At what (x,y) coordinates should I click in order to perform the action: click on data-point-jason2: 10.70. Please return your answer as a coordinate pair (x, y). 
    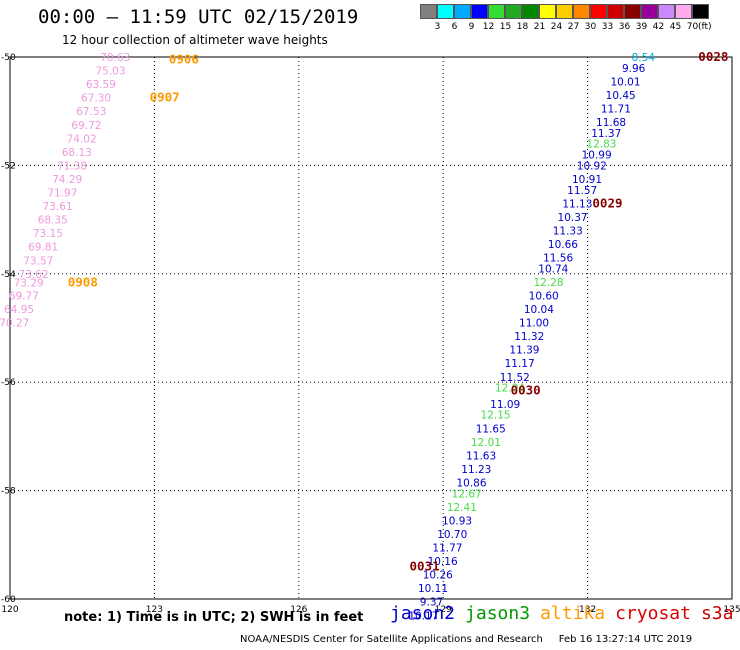
    Looking at the image, I should click on (452, 535).